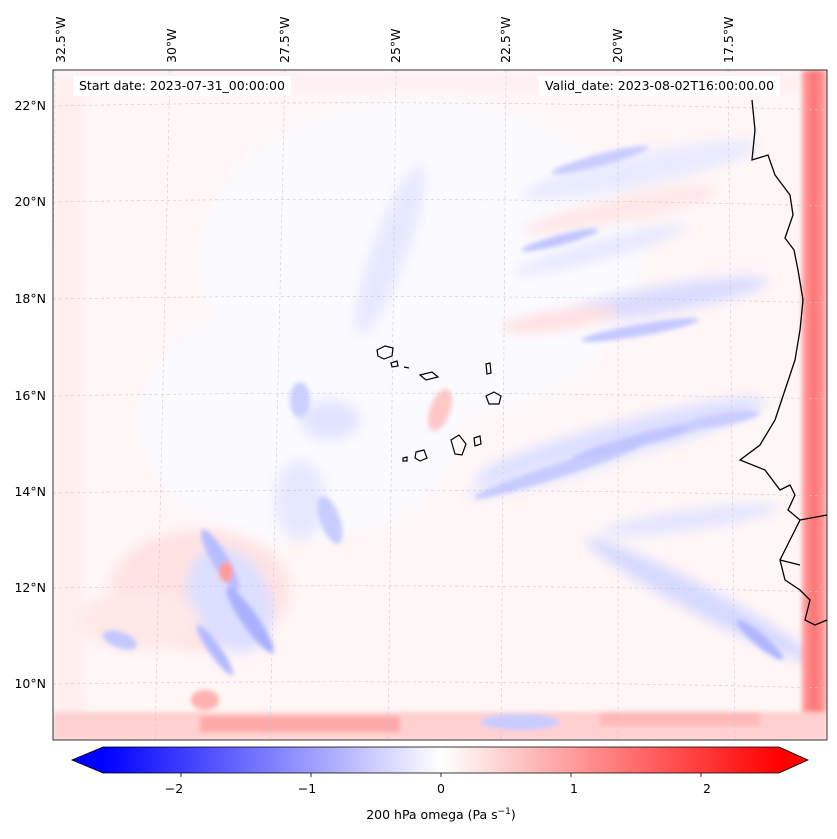 This screenshot has height=839, width=837. Describe the element at coordinates (60, 39) in the screenshot. I see `lon-label-32-5w: 32.5°W` at that location.